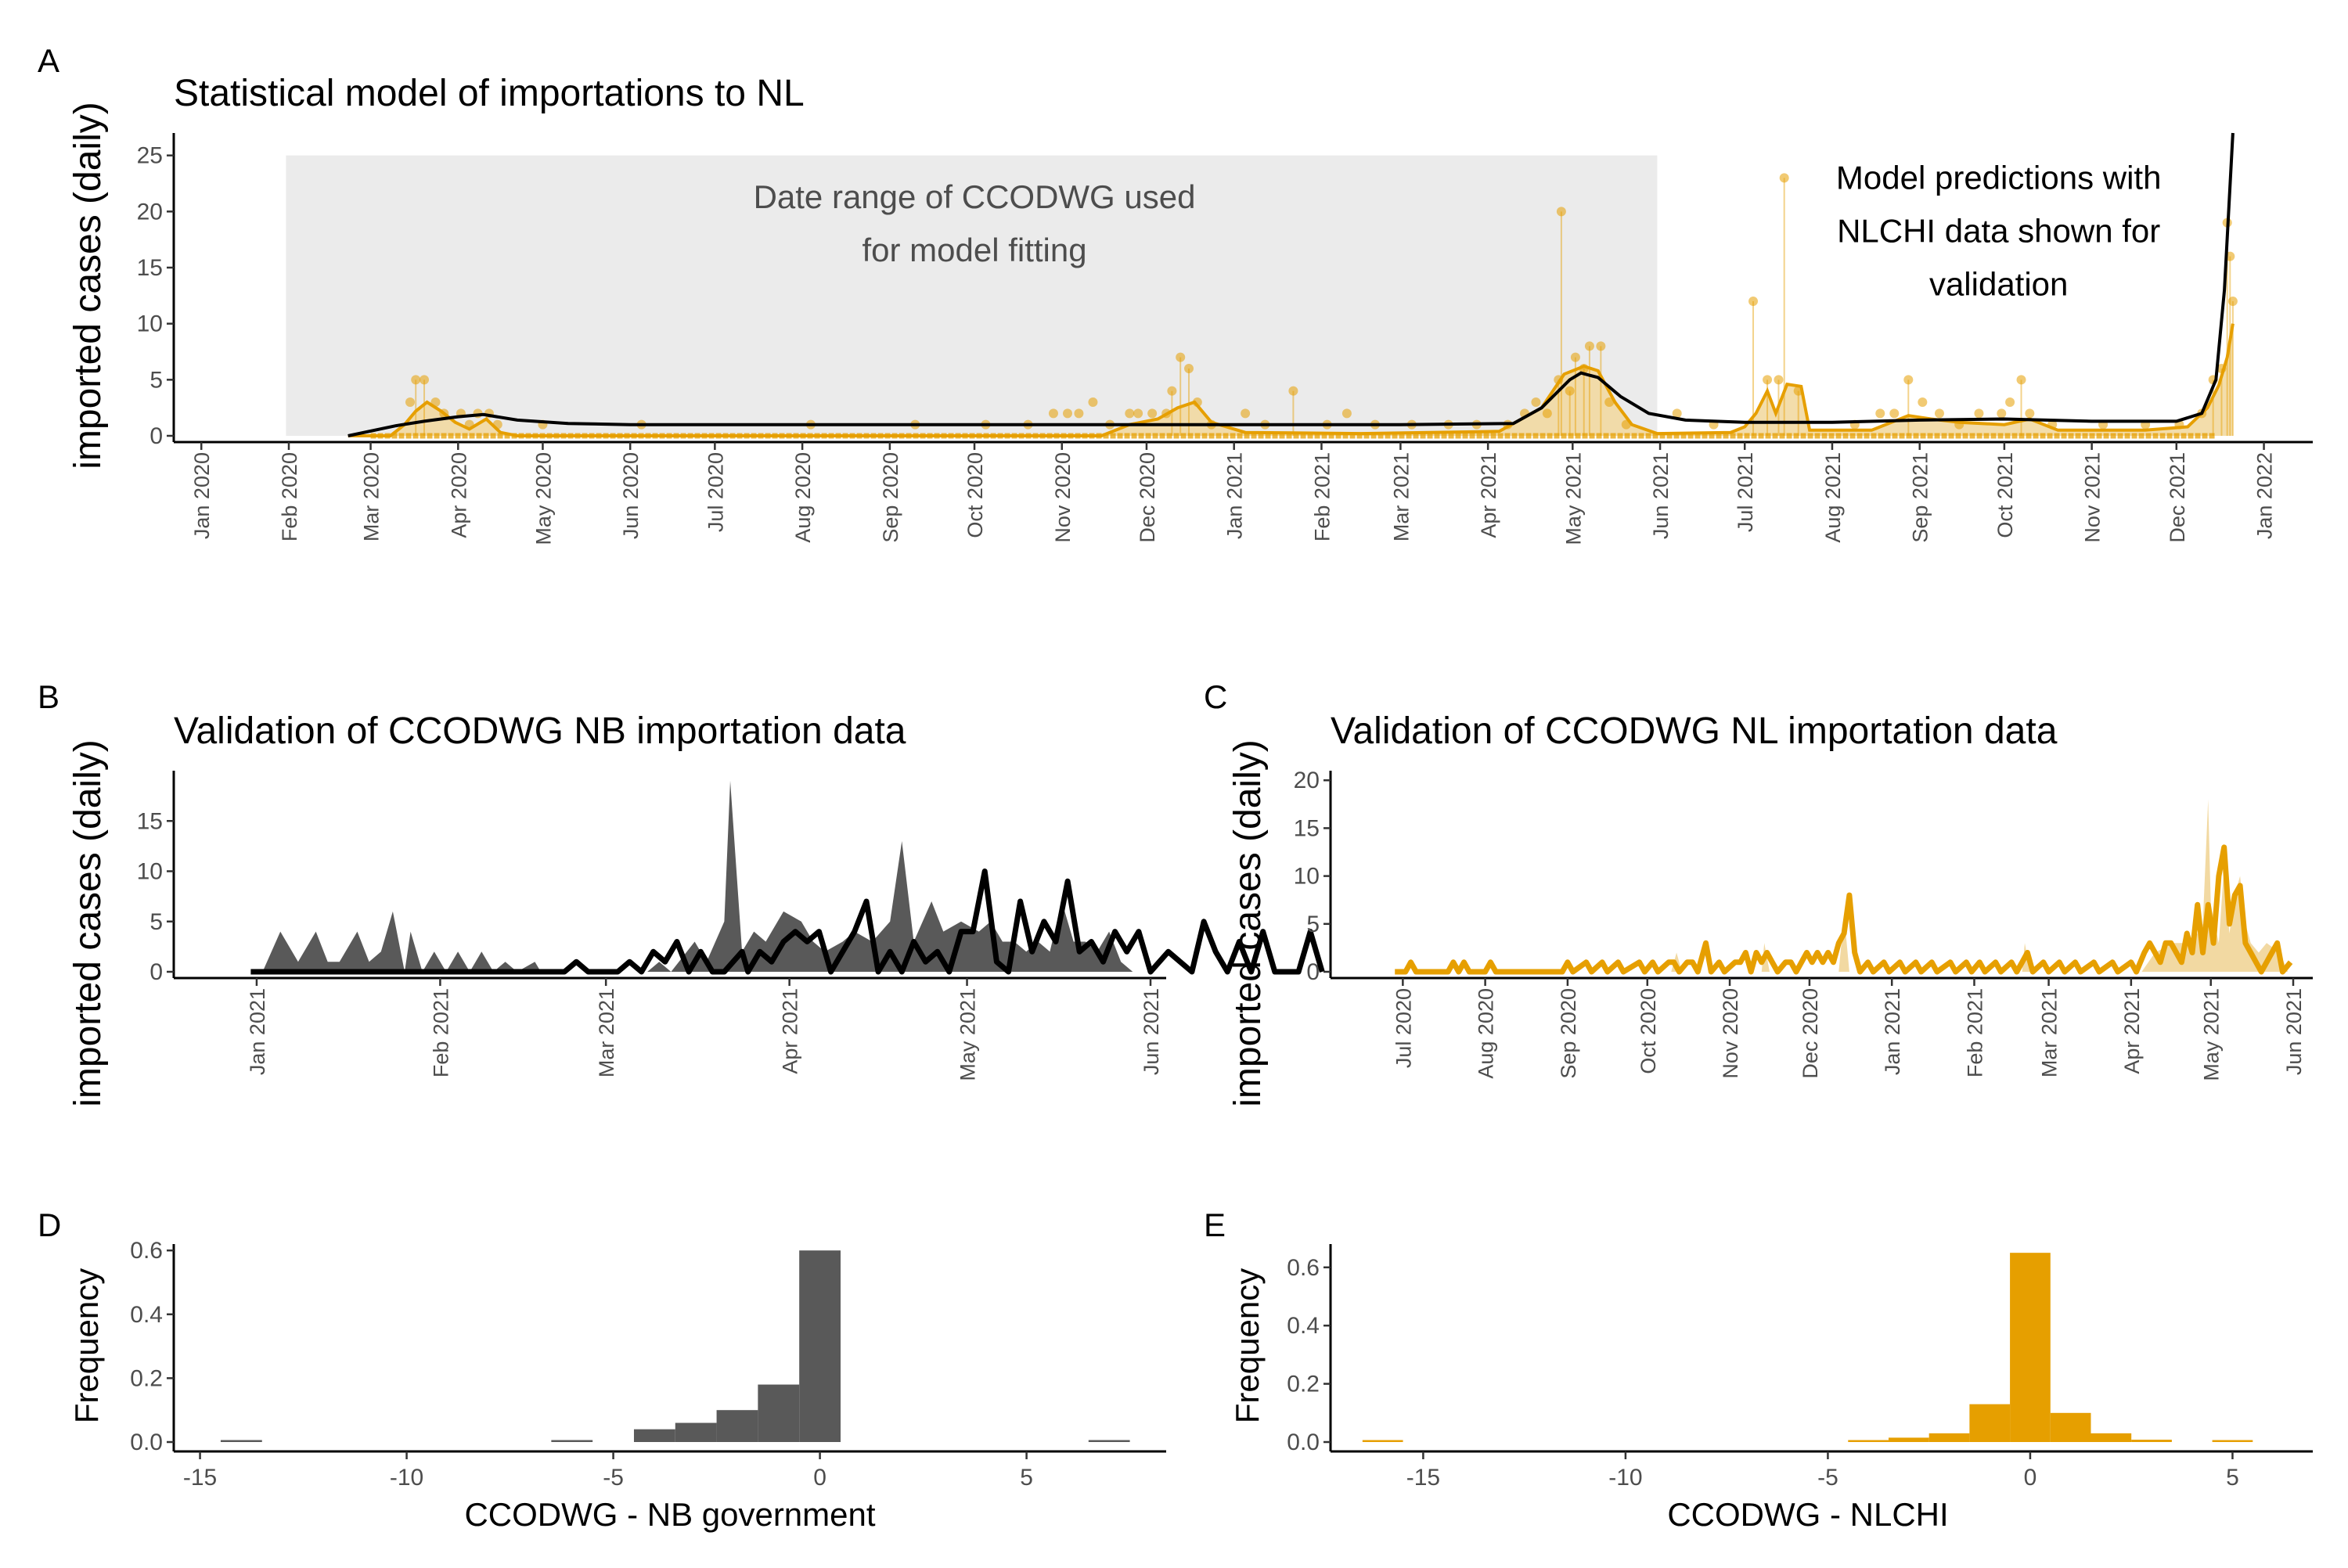 Image resolution: width=2348 pixels, height=1568 pixels. Describe the element at coordinates (146, 1315) in the screenshot. I see `panel-d-y-tick-label: 0.4` at that location.